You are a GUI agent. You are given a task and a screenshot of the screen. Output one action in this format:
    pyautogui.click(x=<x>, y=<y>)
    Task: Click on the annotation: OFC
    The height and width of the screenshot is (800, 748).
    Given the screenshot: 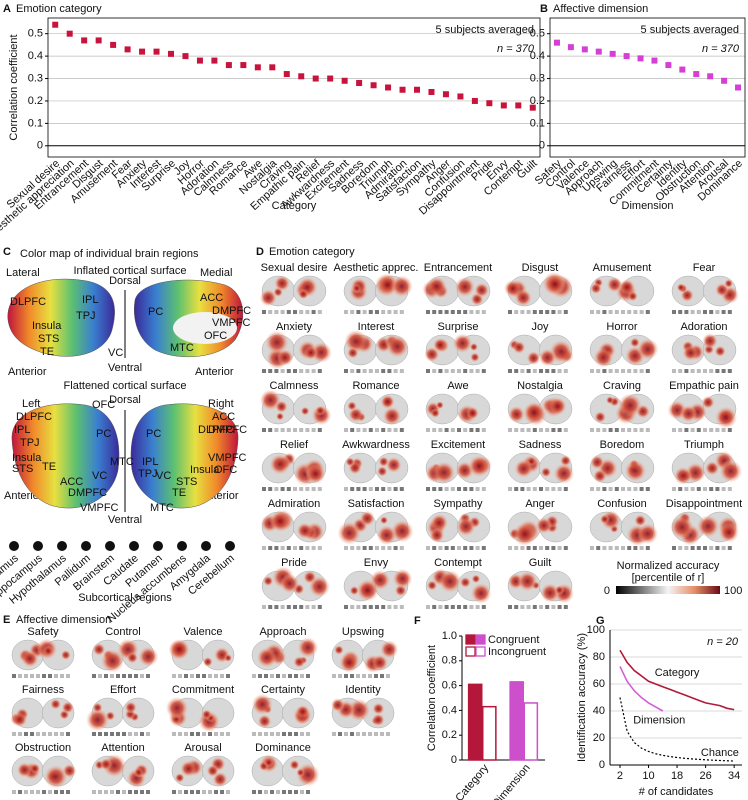 What is the action you would take?
    pyautogui.click(x=215, y=336)
    